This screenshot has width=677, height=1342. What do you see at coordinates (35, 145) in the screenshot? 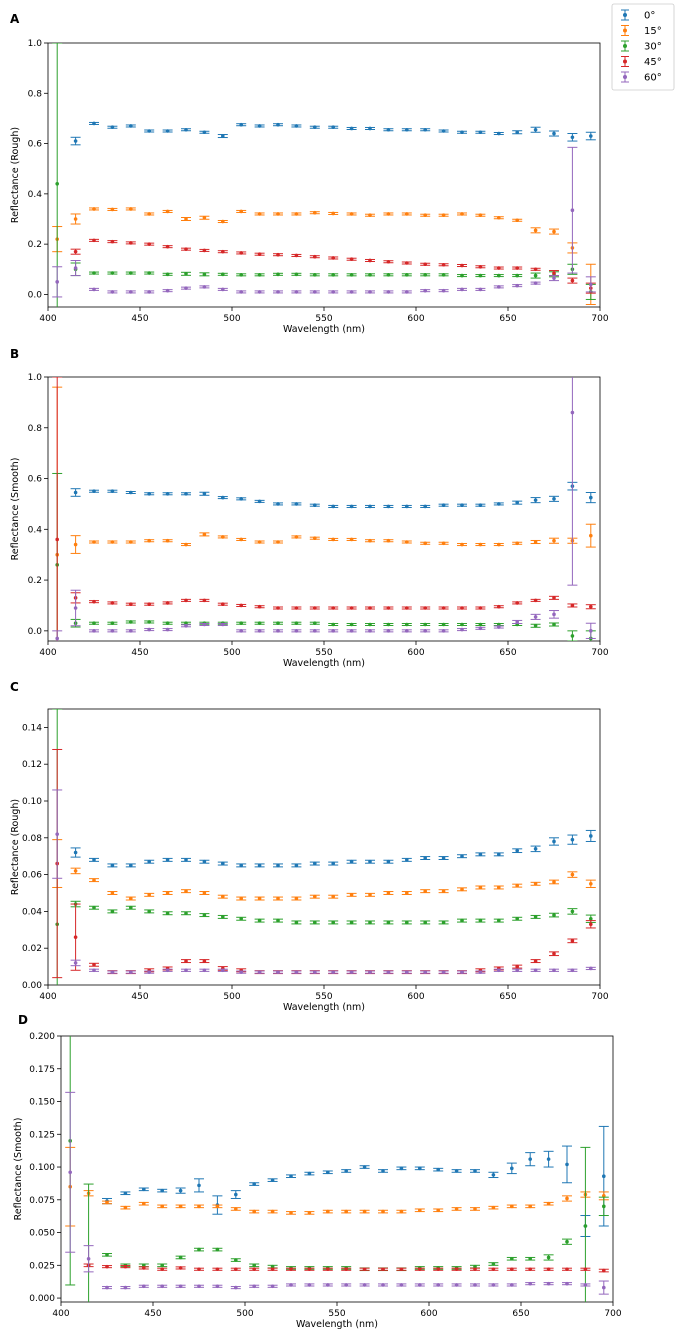
I see `y-tick-label: 0.6` at bounding box center [35, 145].